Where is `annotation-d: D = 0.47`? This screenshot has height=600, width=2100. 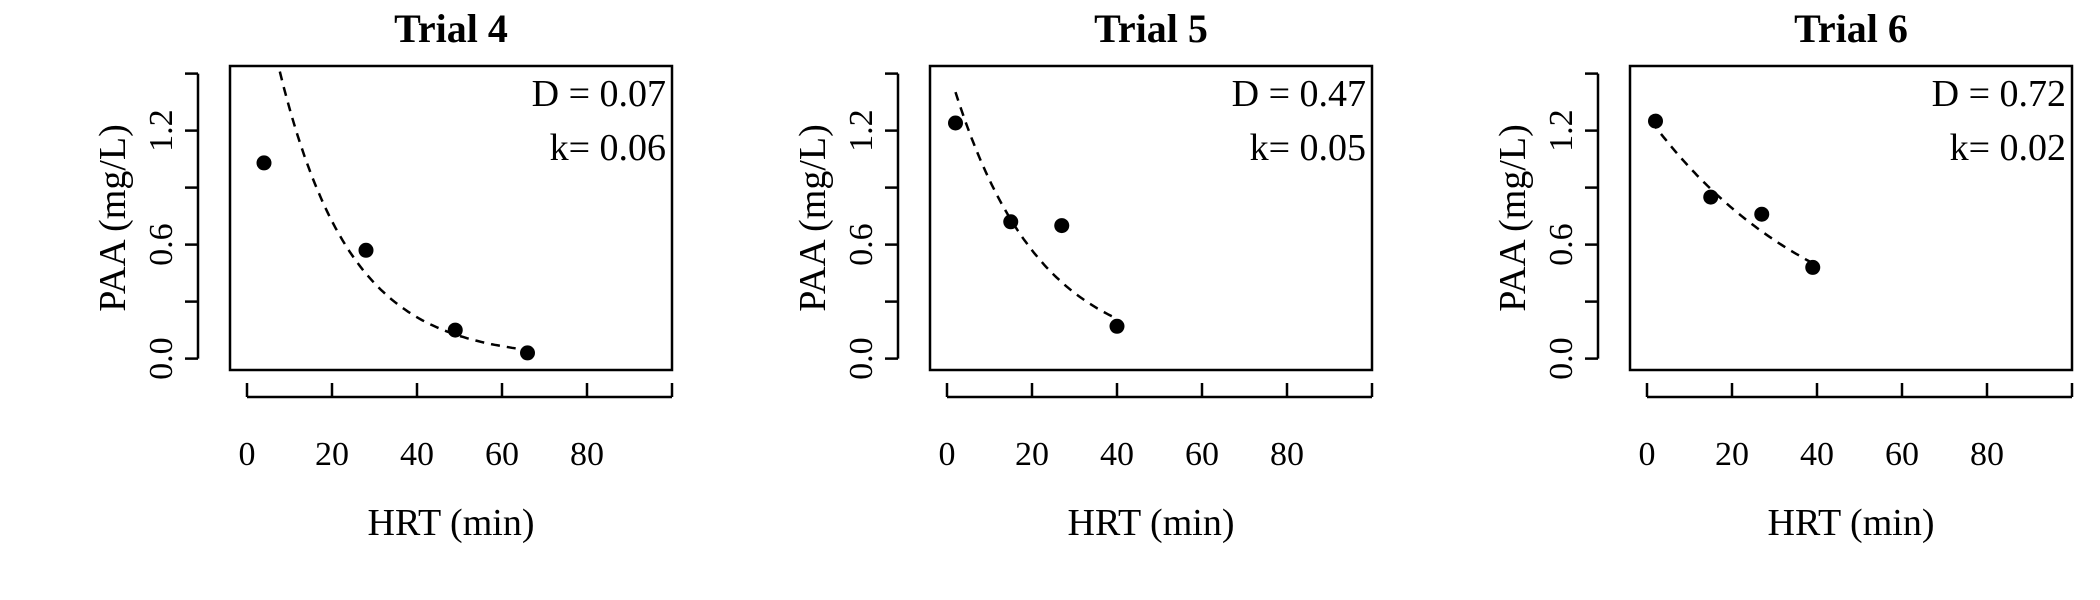 annotation-d: D = 0.47 is located at coordinates (1299, 94).